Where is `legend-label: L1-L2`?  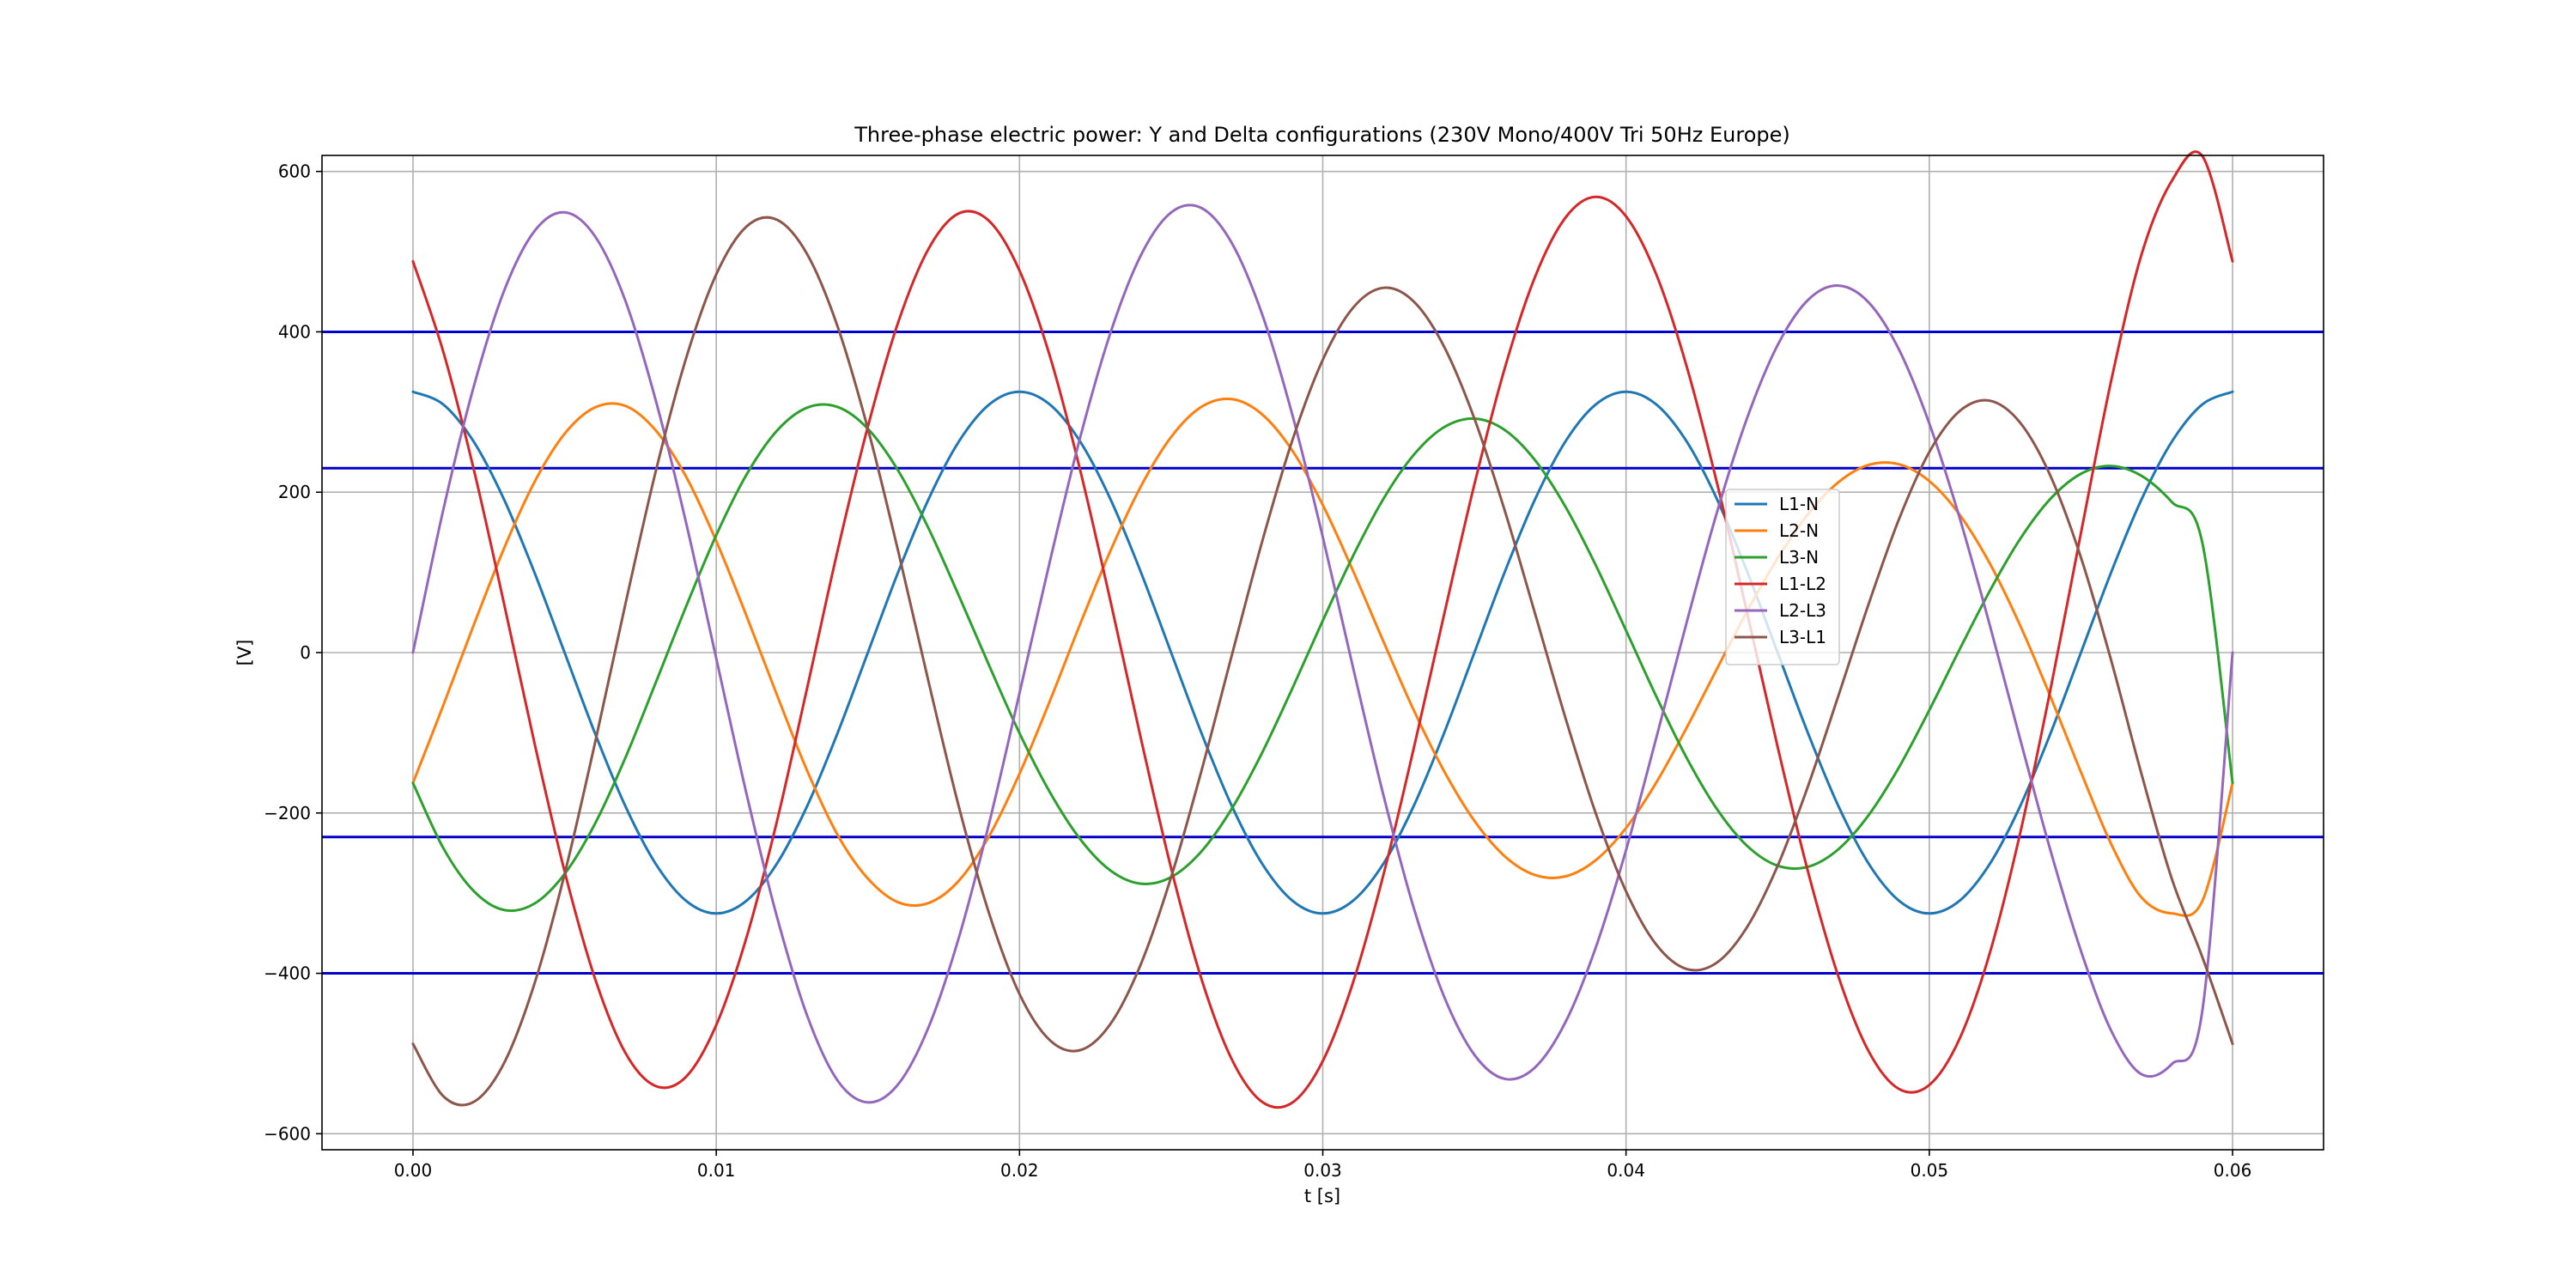 legend-label: L1-L2 is located at coordinates (1802, 584).